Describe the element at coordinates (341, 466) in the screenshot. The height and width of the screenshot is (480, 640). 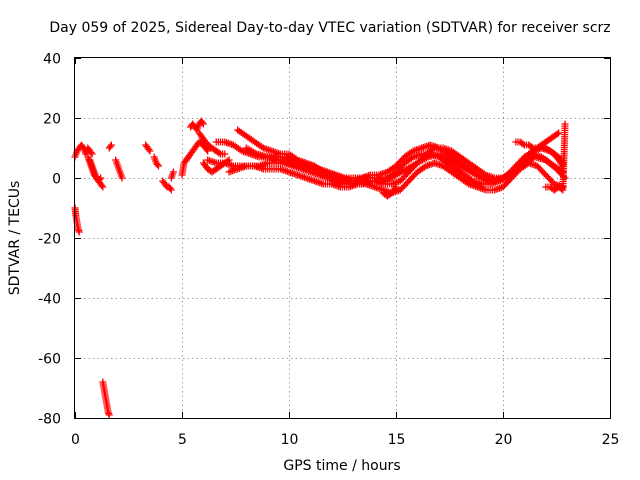
I see `x-axis-label: GPS time / hours` at that location.